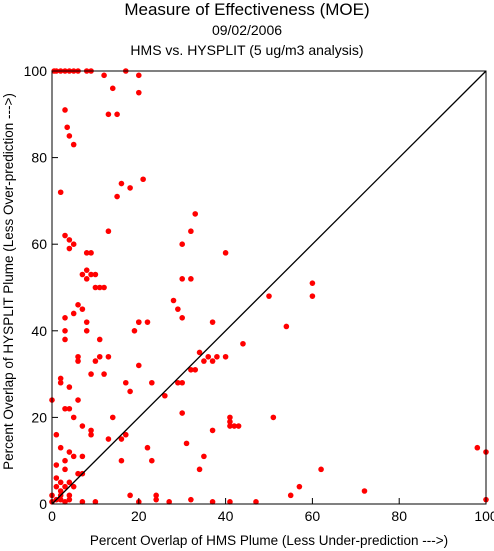 The height and width of the screenshot is (551, 494). What do you see at coordinates (226, 516) in the screenshot?
I see `x-tick-label: 40` at bounding box center [226, 516].